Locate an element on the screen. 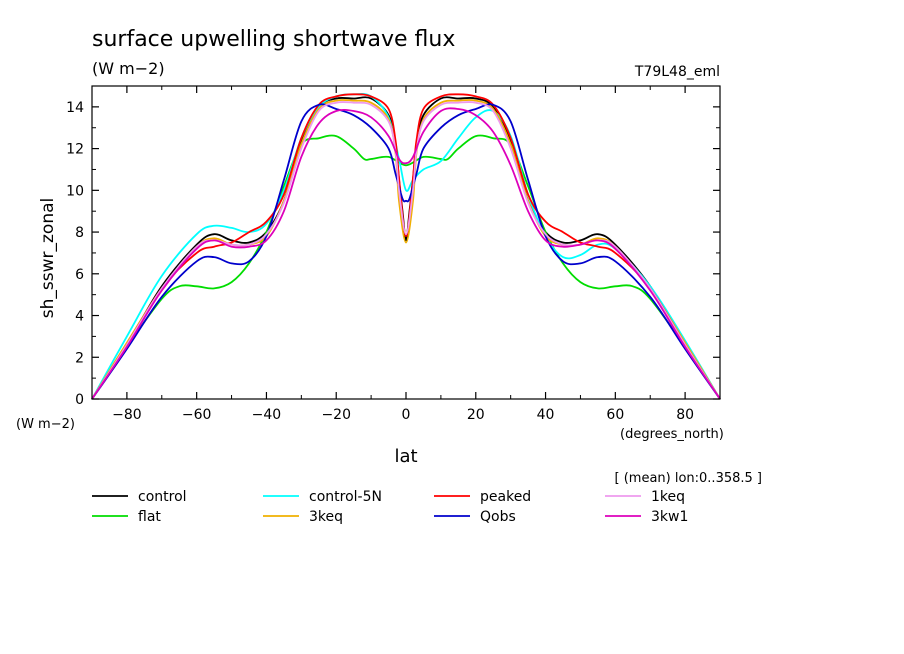 This screenshot has width=904, height=654. y-tick-label: 0 is located at coordinates (79, 400).